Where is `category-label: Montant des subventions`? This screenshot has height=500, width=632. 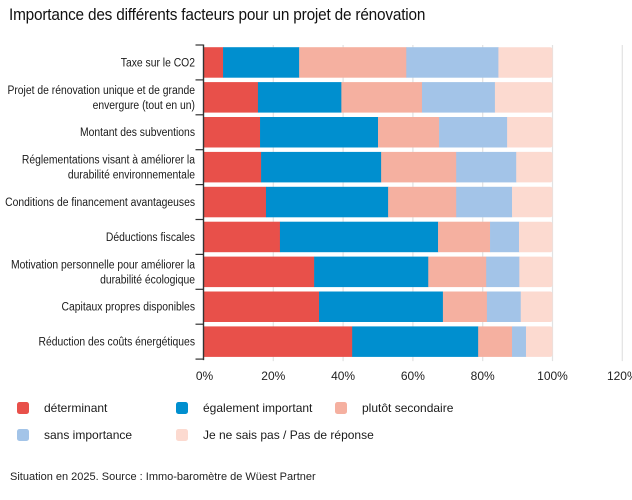
category-label: Montant des subventions is located at coordinates (138, 133).